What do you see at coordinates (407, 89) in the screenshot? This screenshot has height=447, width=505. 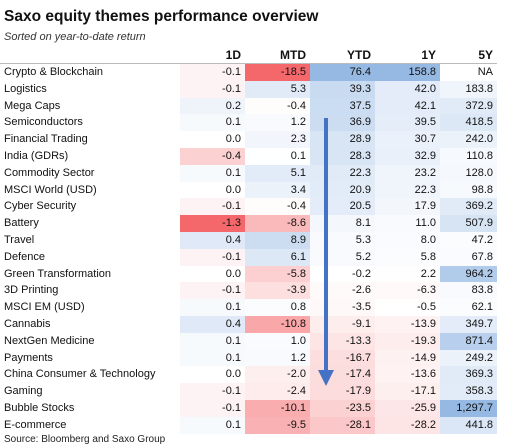 I see `value-cell: 42.0` at bounding box center [407, 89].